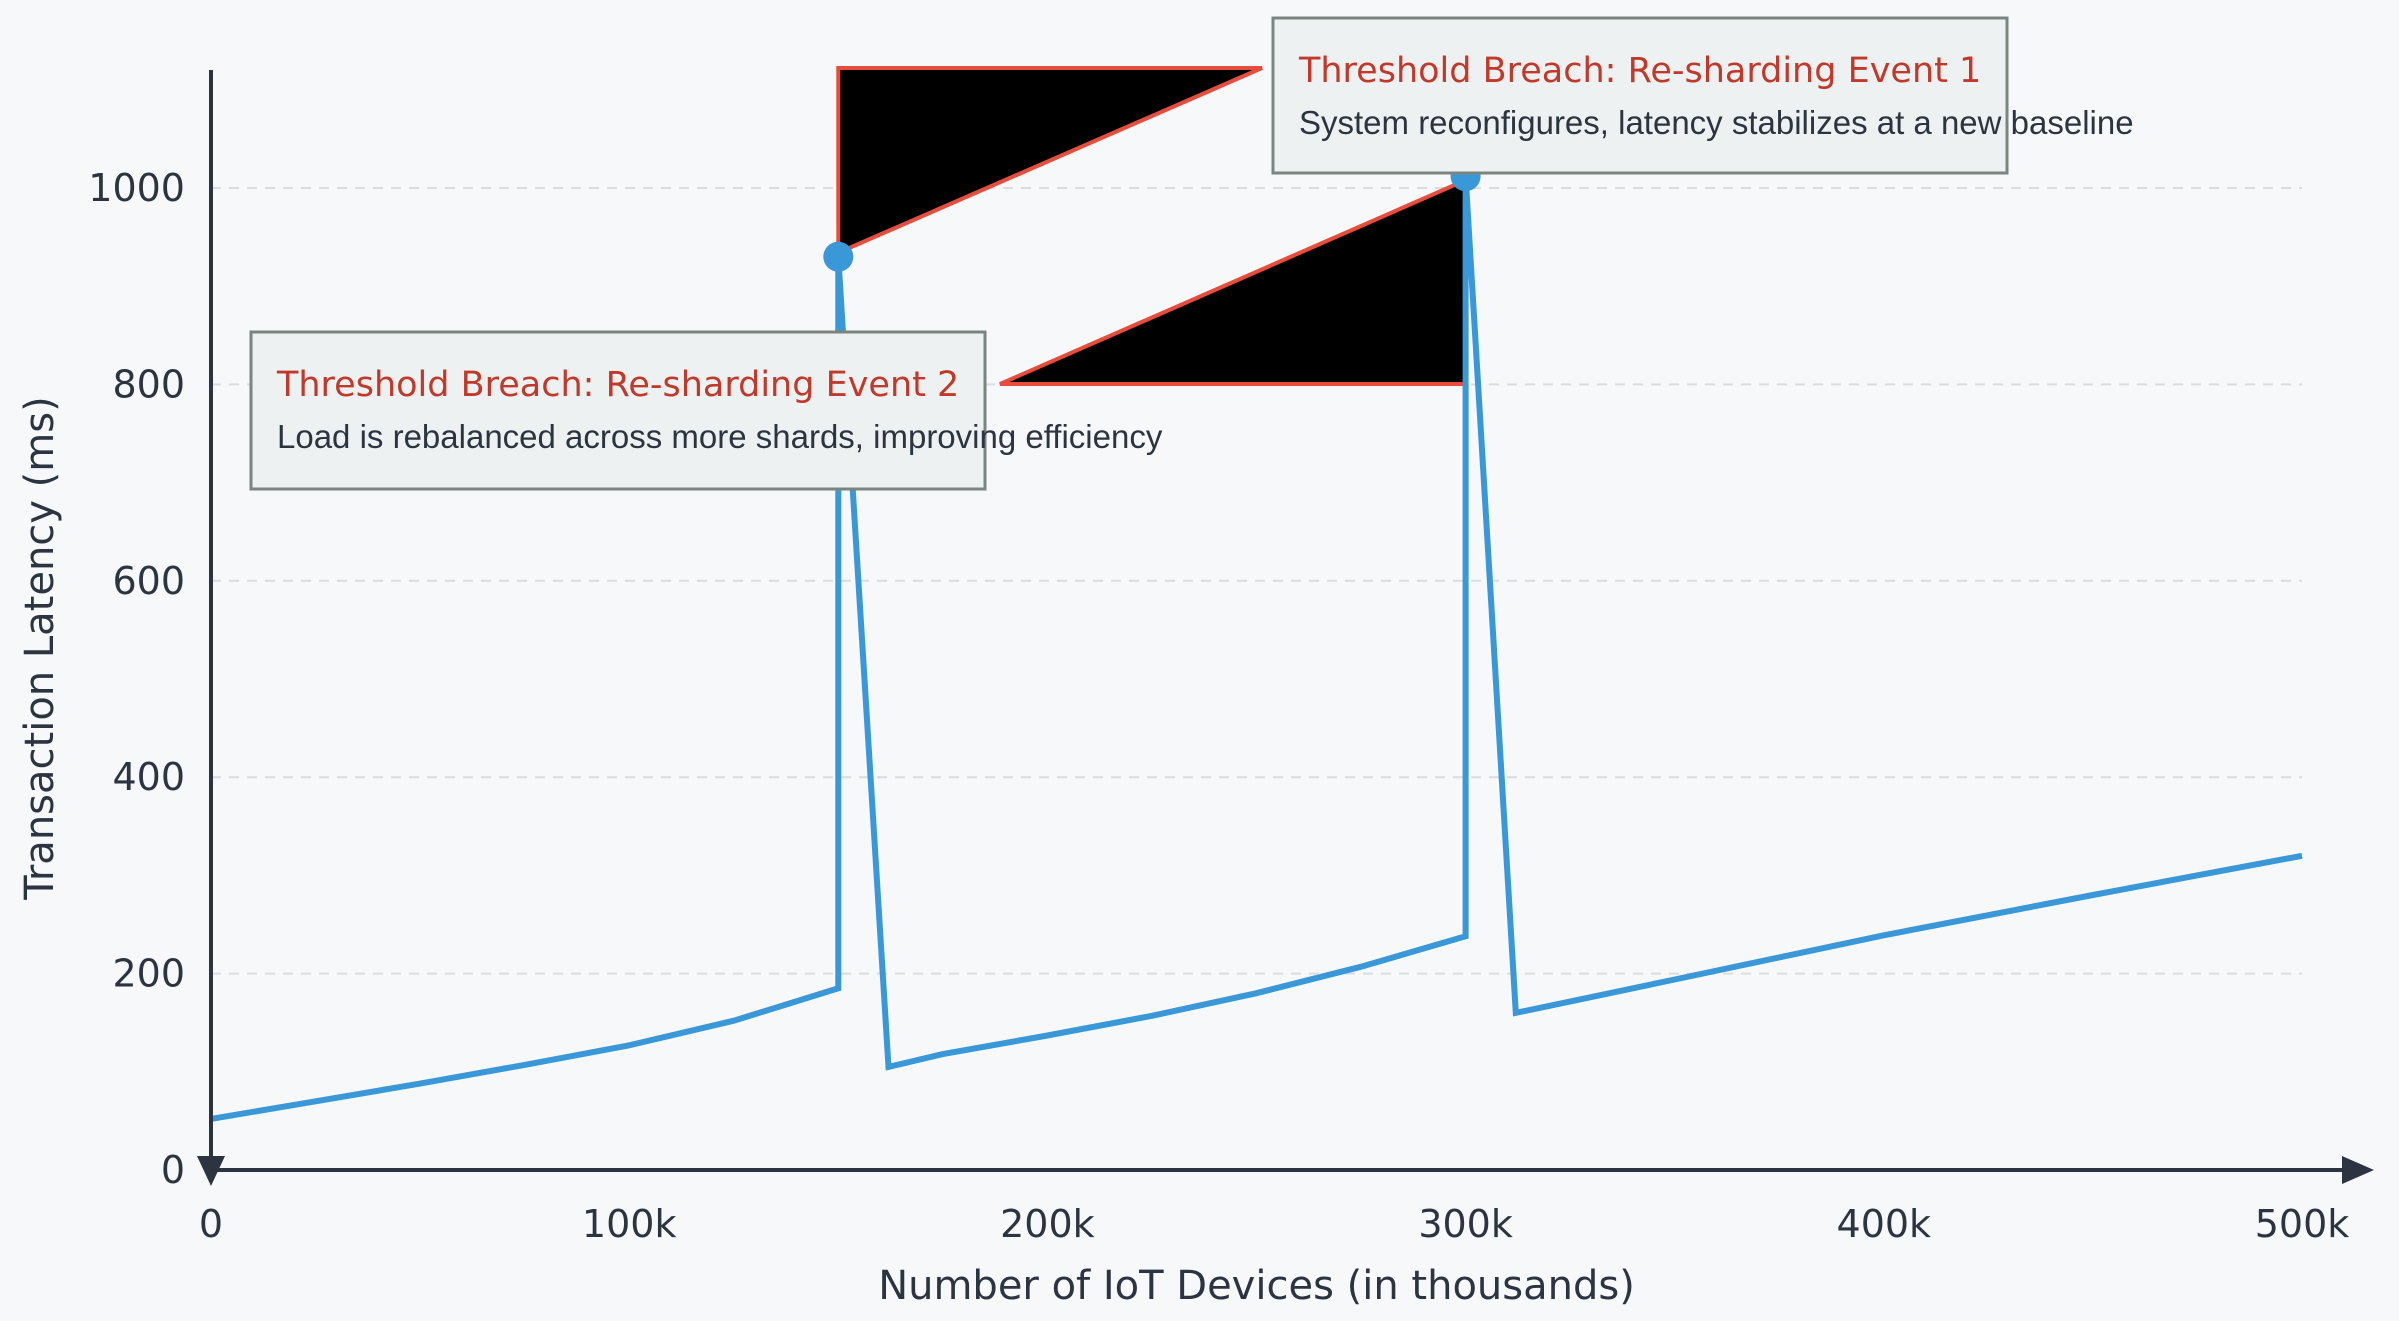 This screenshot has height=1321, width=2399. I want to click on y-tick-label: 600, so click(148, 581).